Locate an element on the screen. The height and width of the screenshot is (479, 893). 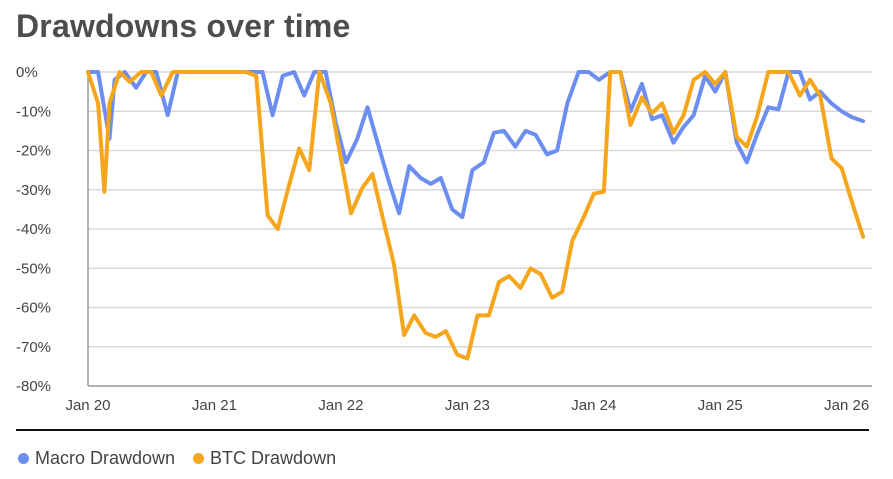
y-axis-ticks: 0% -10% -20% -30% -40% -50% -60% -70% -80% is located at coordinates (33, 229).